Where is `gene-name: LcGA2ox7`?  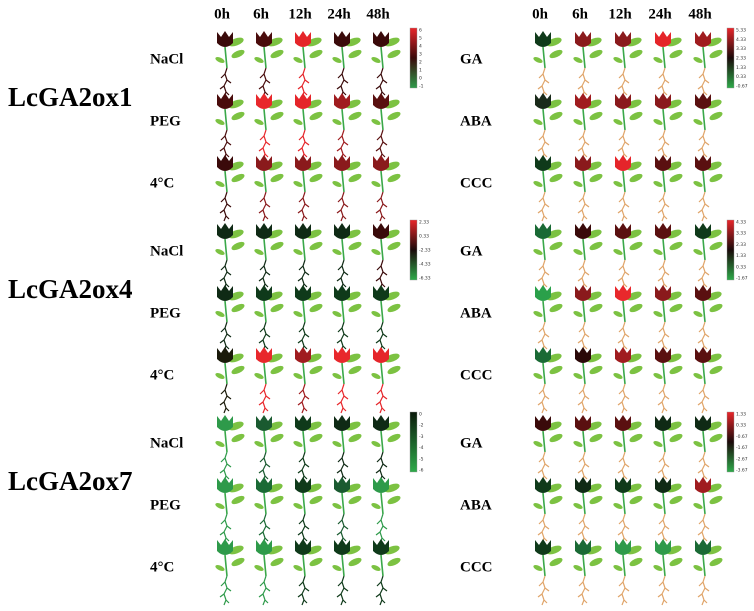 gene-name: LcGA2ox7 is located at coordinates (70, 481).